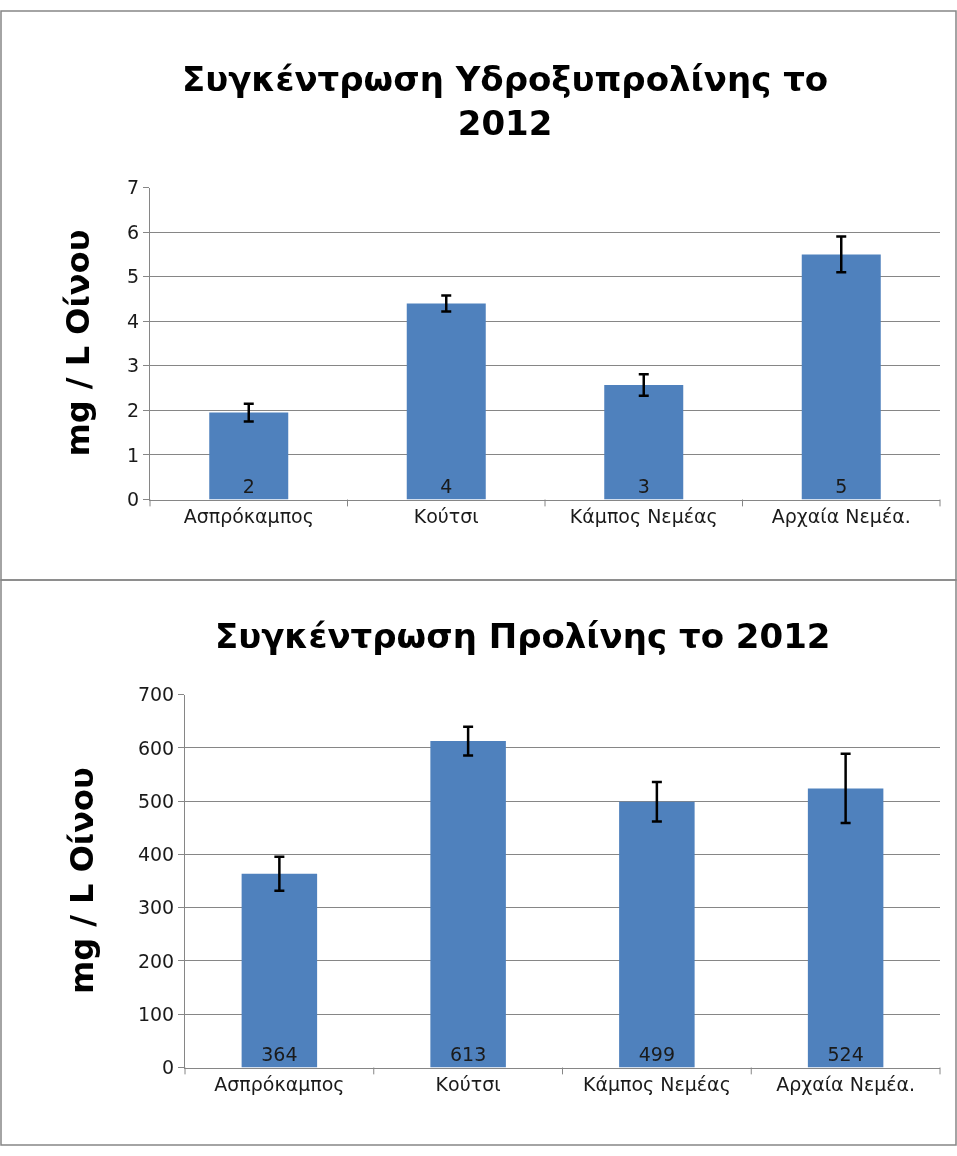 The height and width of the screenshot is (1156, 957). Describe the element at coordinates (468, 1053) in the screenshot. I see `data-label: 613` at that location.